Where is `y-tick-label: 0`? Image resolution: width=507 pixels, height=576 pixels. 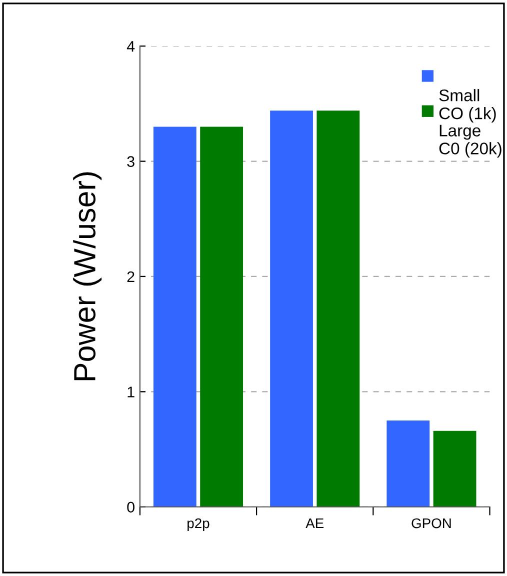 y-tick-label: 0 is located at coordinates (130, 507).